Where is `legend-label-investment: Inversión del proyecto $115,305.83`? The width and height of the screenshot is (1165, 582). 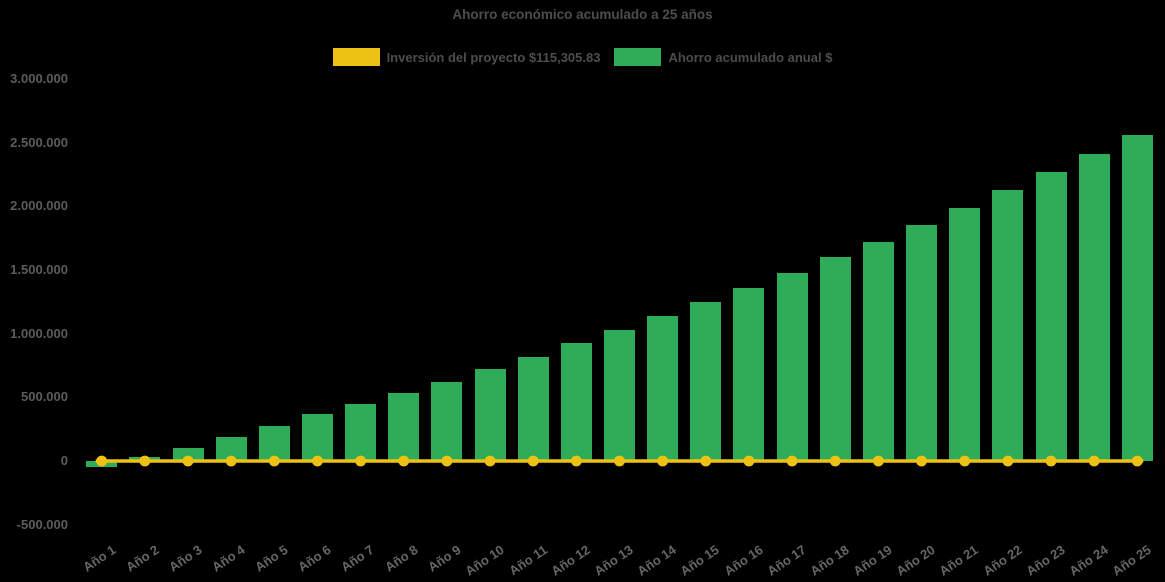 legend-label-investment: Inversión del proyecto $115,305.83 is located at coordinates (493, 57).